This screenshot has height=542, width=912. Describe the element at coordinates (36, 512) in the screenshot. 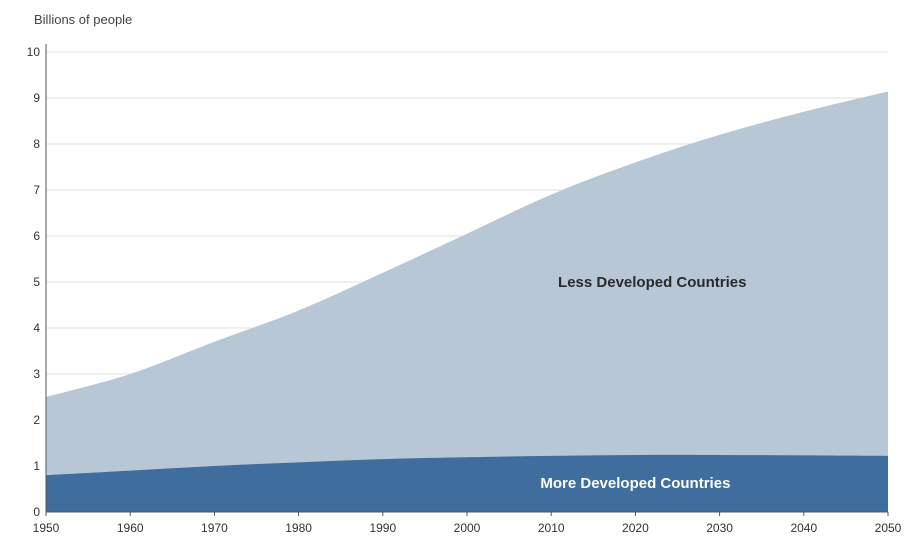

I see `y-tick-label: 0` at that location.